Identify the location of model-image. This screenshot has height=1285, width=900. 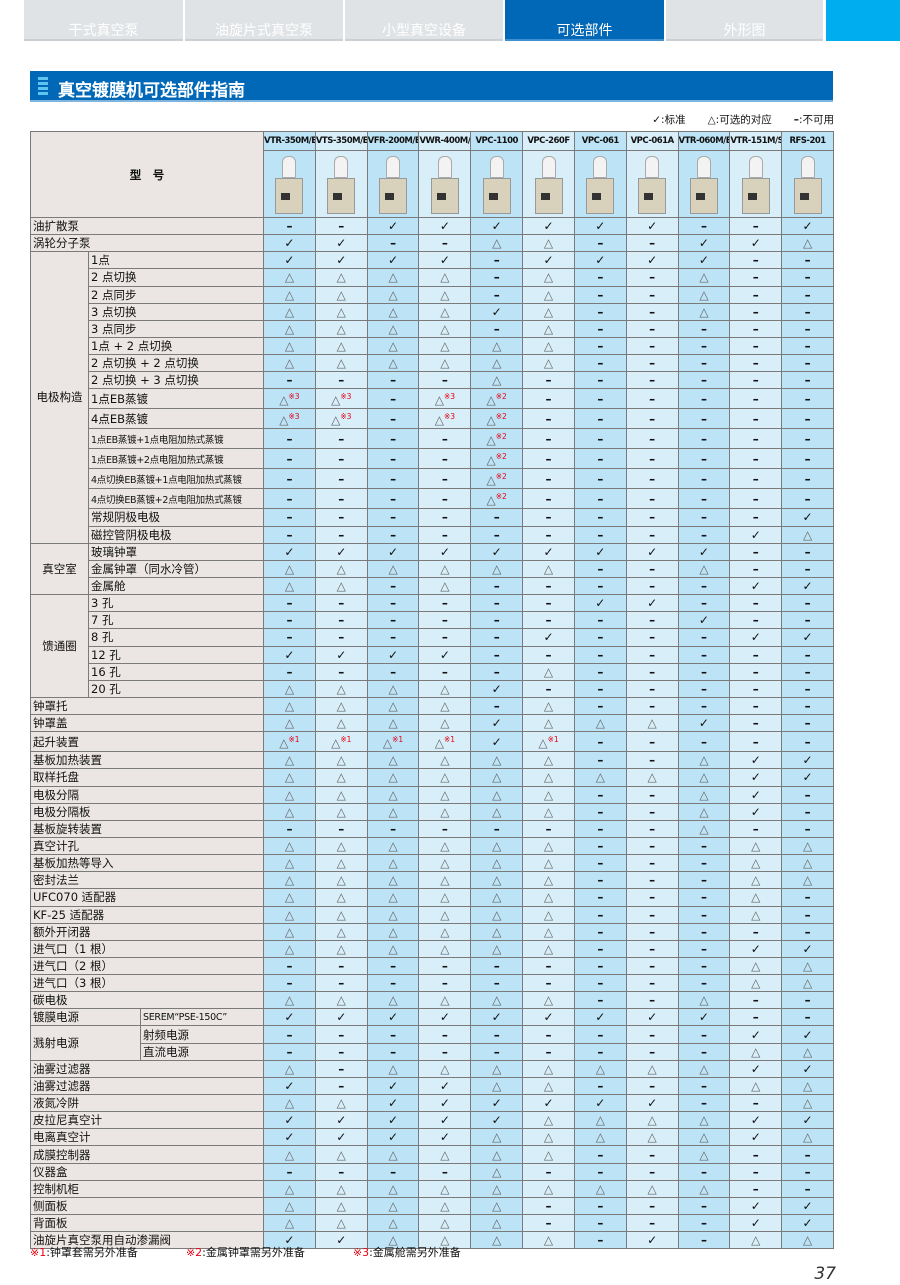
(497, 184).